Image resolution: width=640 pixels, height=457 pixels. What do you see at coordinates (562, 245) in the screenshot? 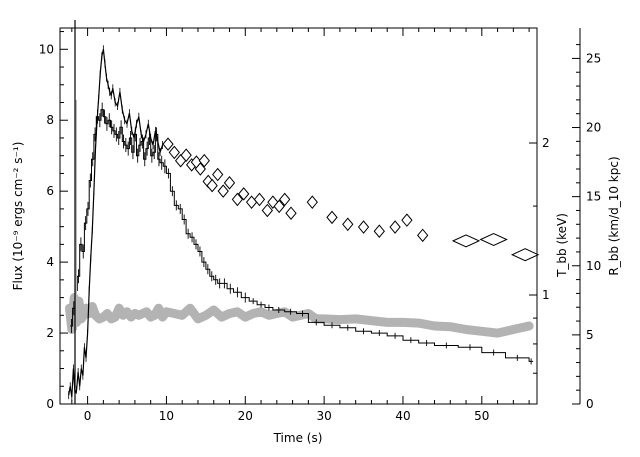
I see `y-axis-label-temperature: T_bb (keV)` at bounding box center [562, 245].